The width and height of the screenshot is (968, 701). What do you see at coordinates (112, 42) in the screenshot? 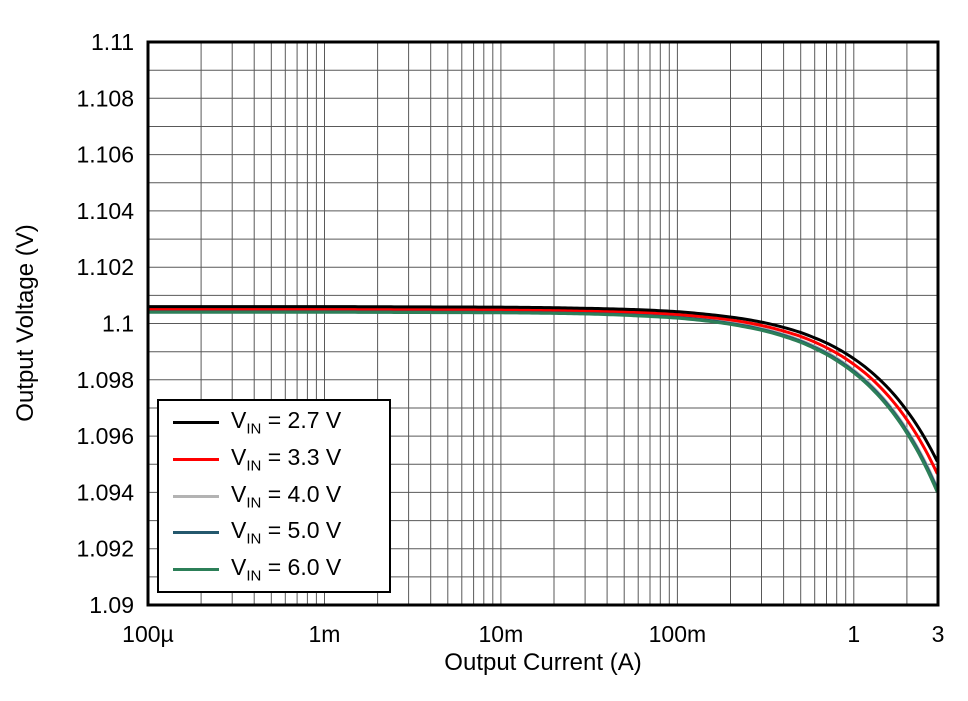
I see `y-tick-label: 1.11` at bounding box center [112, 42].